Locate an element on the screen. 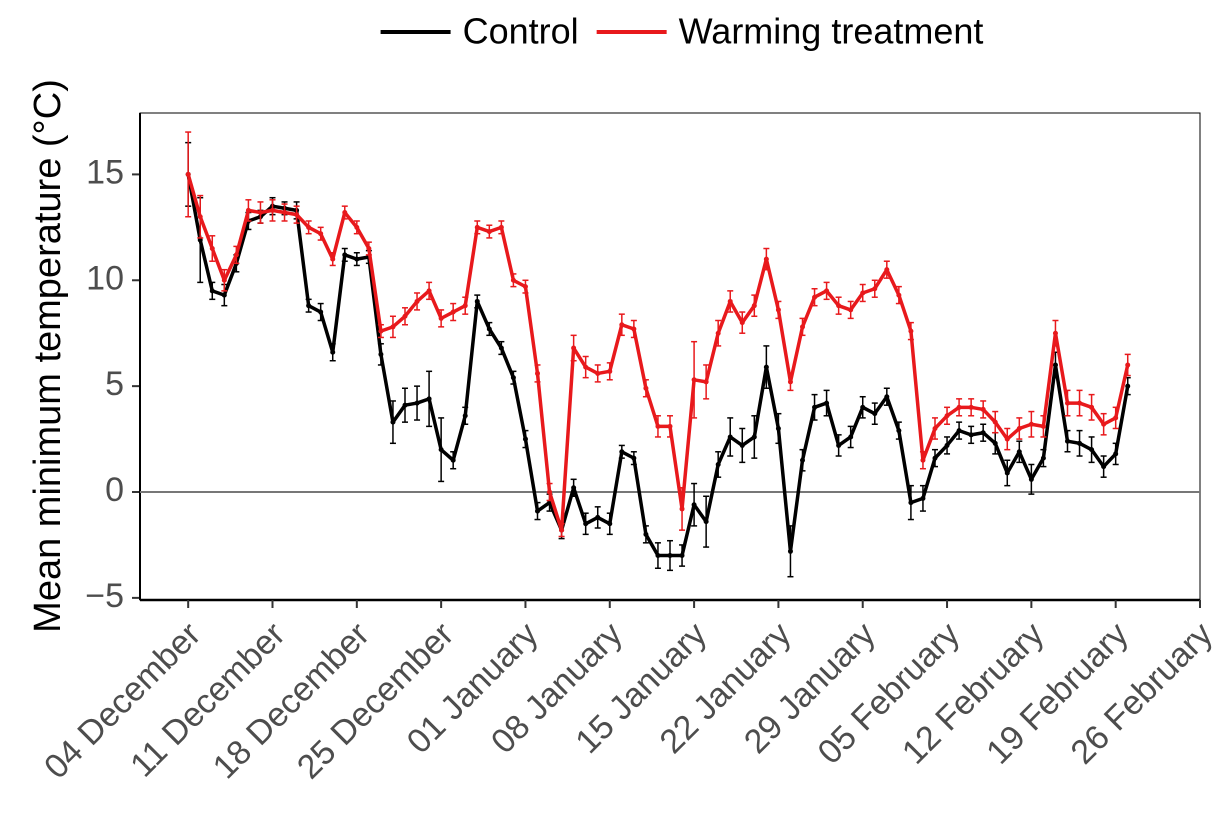 This screenshot has height=820, width=1223. legend: Control Warming treatment is located at coordinates (682, 31).